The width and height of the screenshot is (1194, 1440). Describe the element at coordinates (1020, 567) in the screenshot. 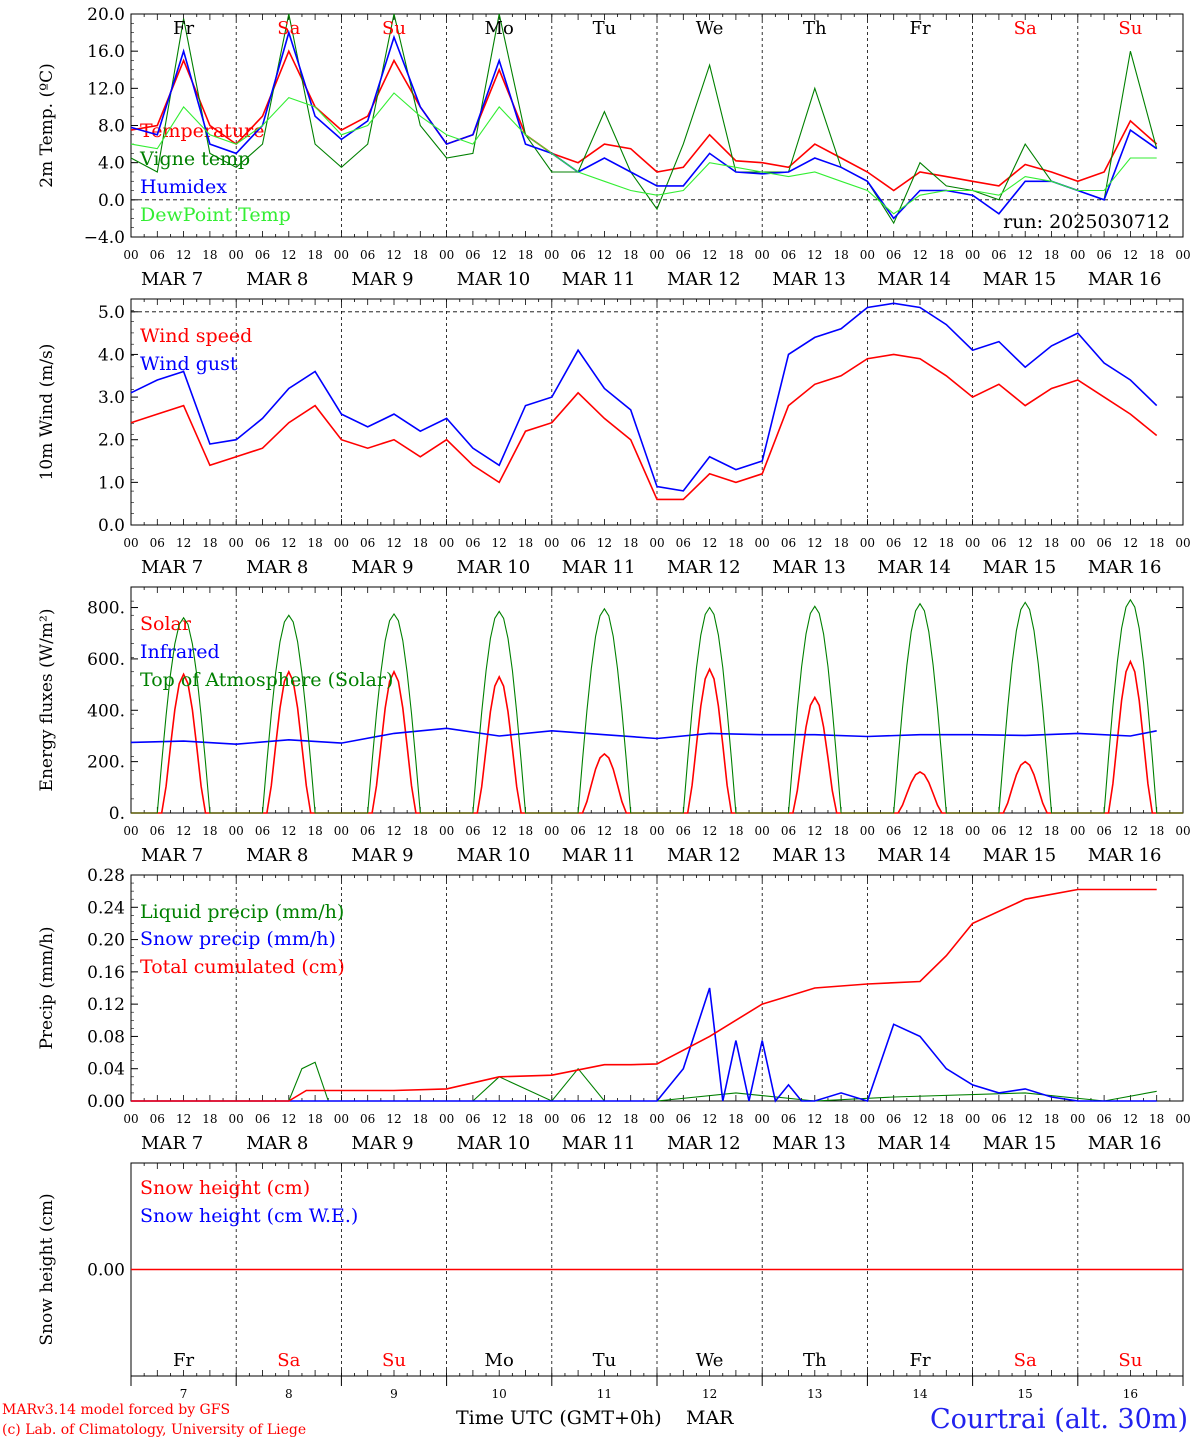

I see `date-label: MAR 15` at that location.